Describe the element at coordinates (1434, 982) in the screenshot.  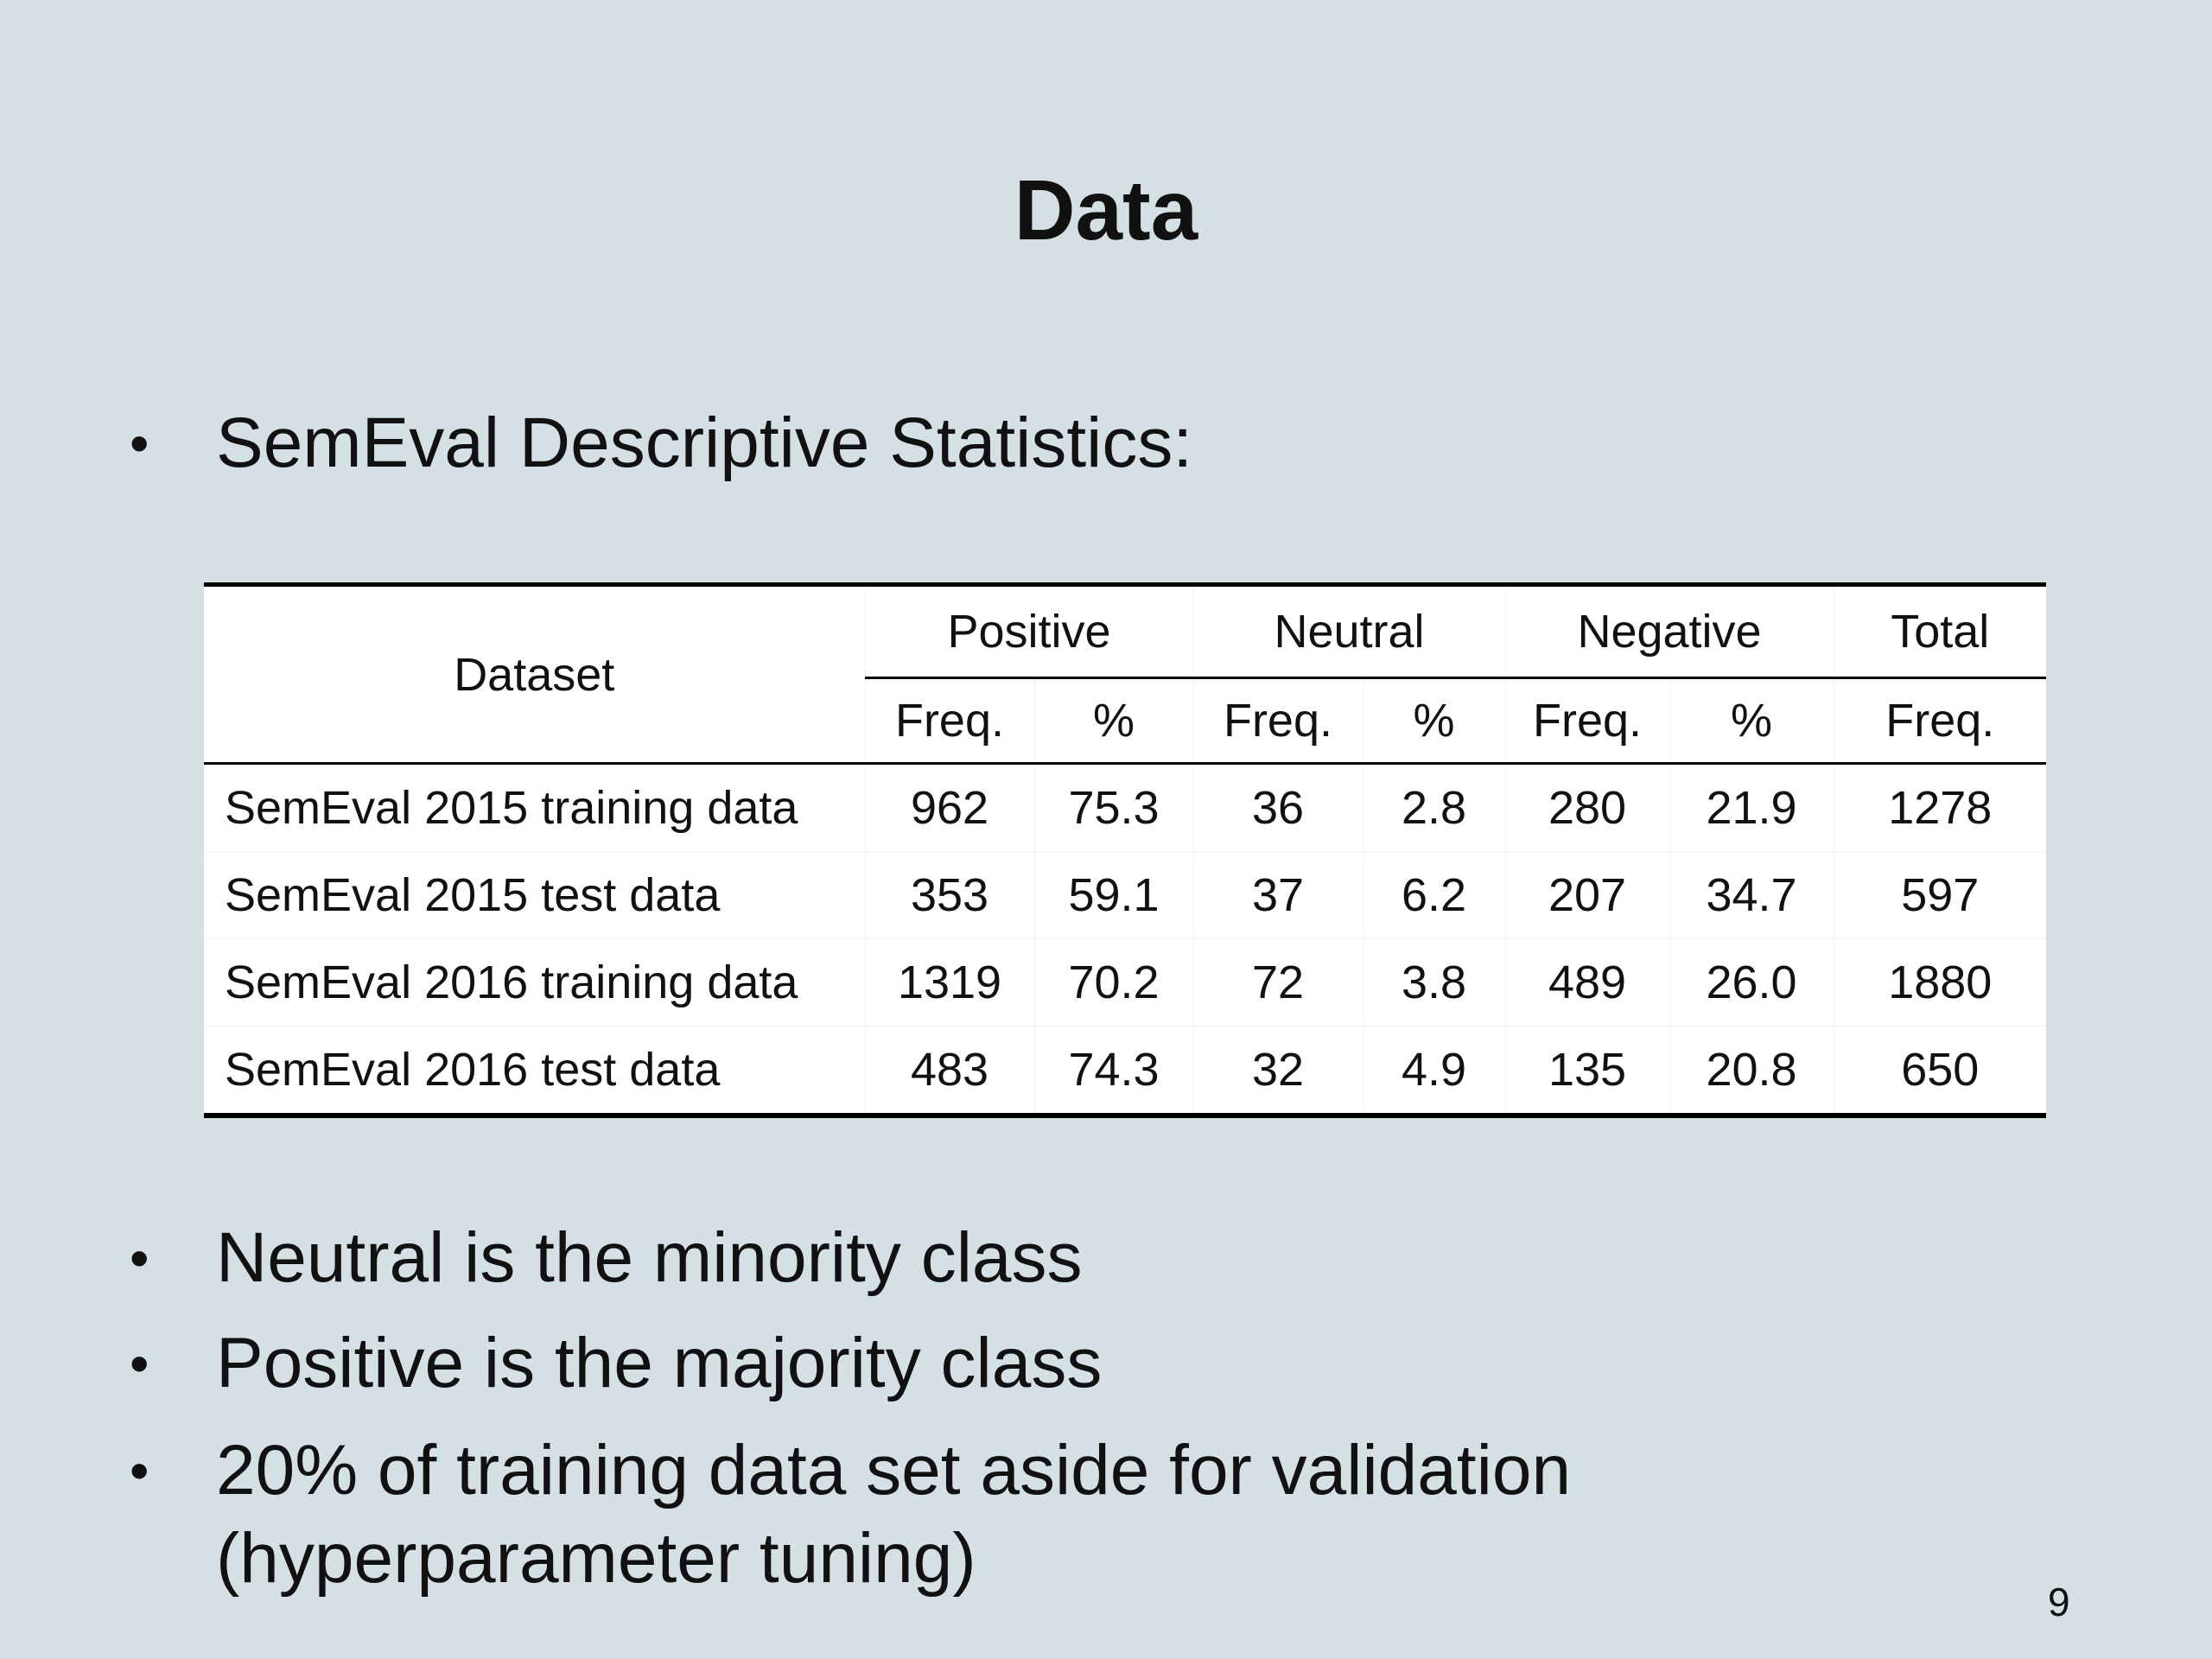
I see `neutral-percent-cell: 3.8` at that location.